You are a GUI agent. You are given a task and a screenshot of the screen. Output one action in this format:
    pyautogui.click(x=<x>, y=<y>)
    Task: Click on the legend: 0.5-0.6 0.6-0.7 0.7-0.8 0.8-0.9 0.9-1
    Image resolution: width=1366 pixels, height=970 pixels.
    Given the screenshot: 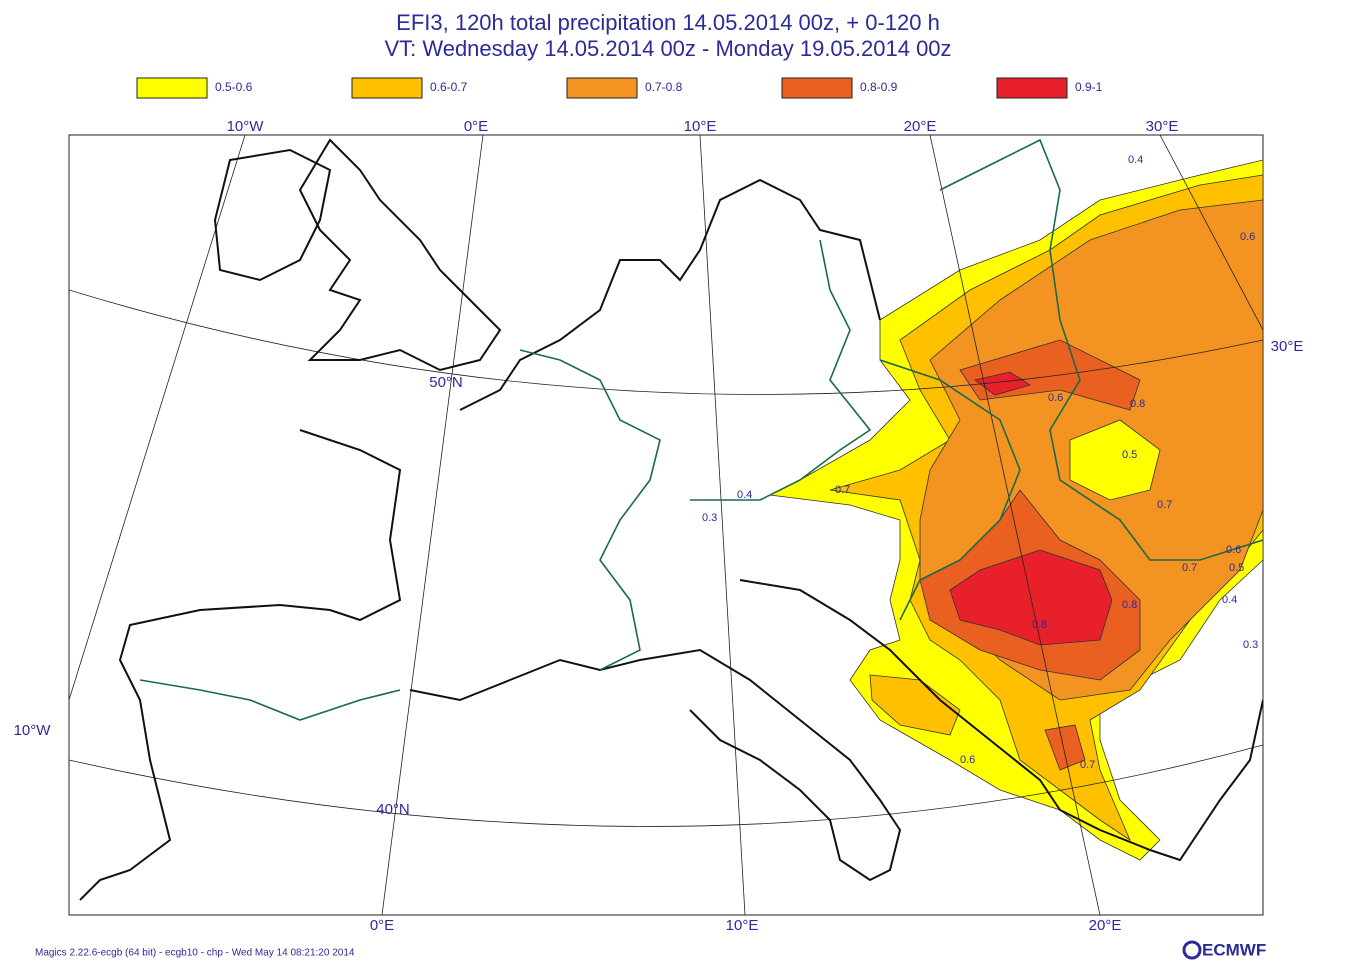 What is the action you would take?
    pyautogui.click(x=619, y=88)
    